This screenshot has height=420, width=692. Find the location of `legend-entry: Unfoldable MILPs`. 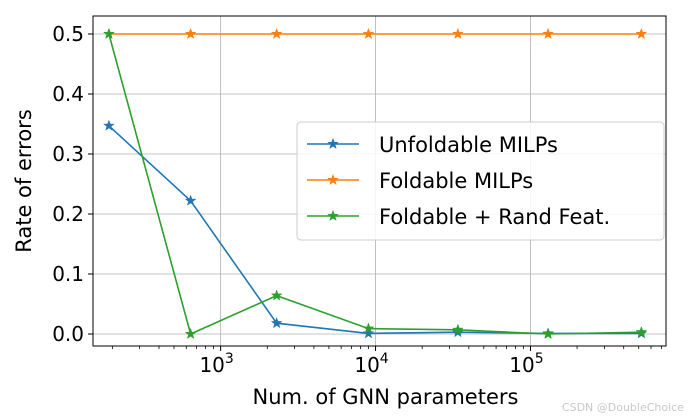

legend-entry: Unfoldable MILPs is located at coordinates (468, 145).